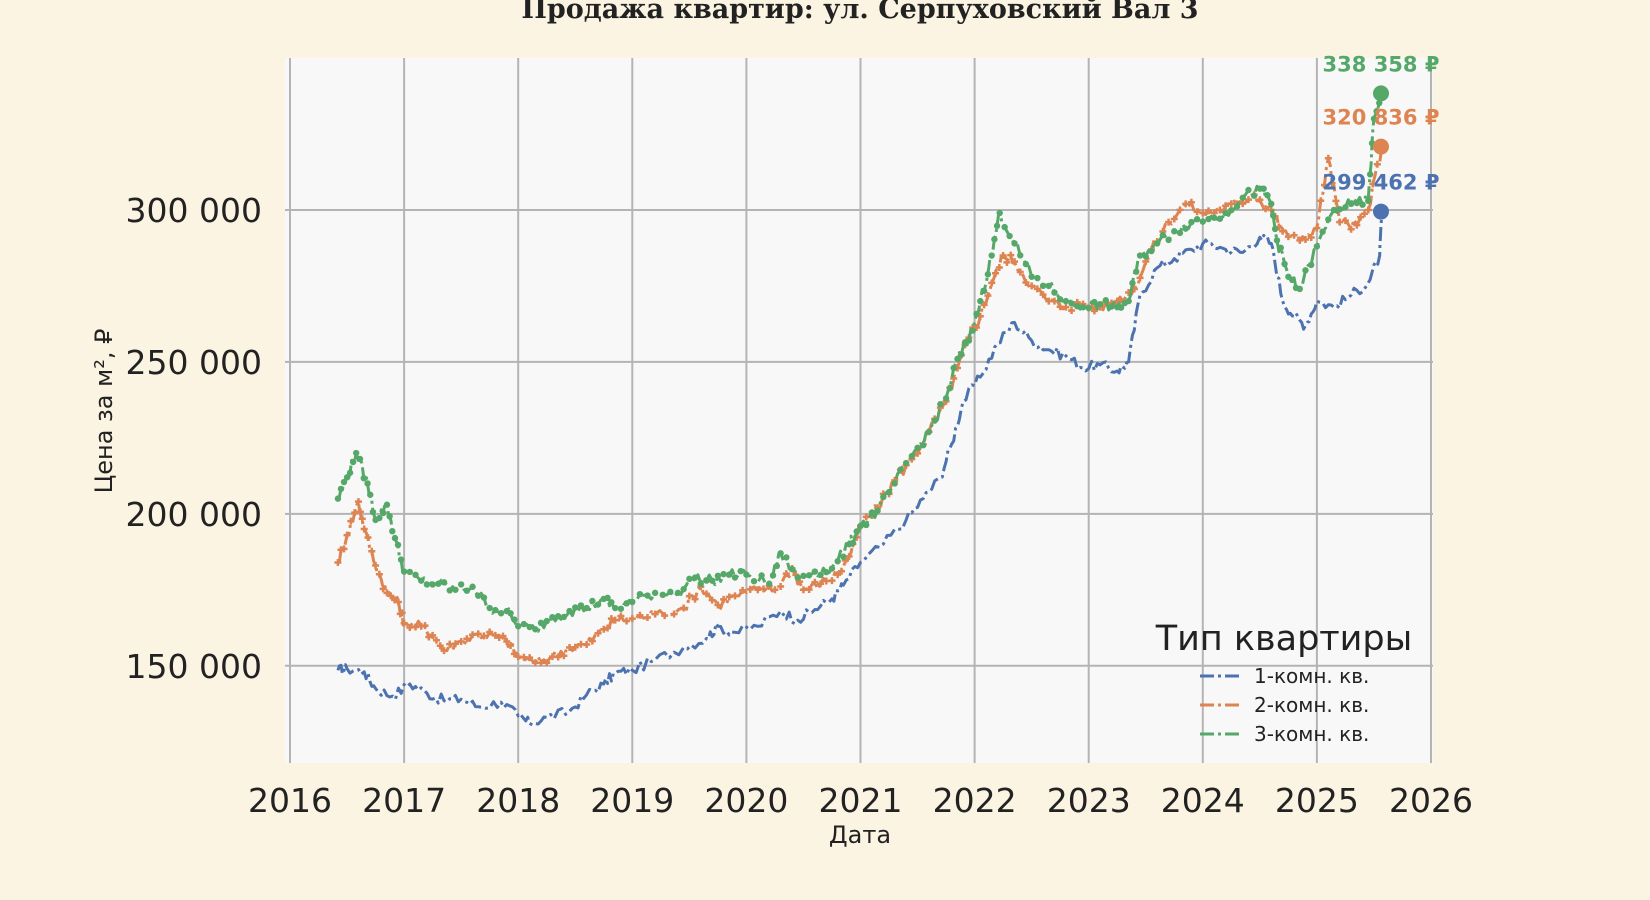 The height and width of the screenshot is (900, 1650). I want to click on legend-entry: 3-комн. кв., so click(1284, 734).